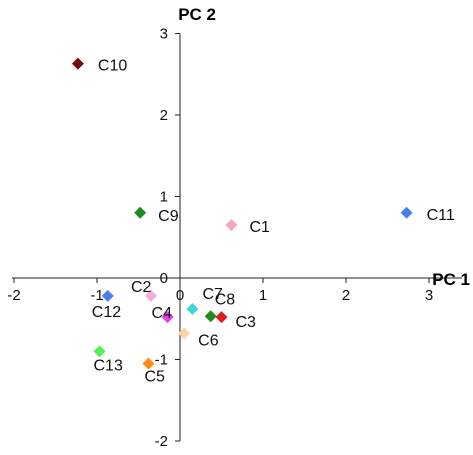 The height and width of the screenshot is (455, 473). What do you see at coordinates (164, 197) in the screenshot?
I see `y-tick-label: 1` at bounding box center [164, 197].